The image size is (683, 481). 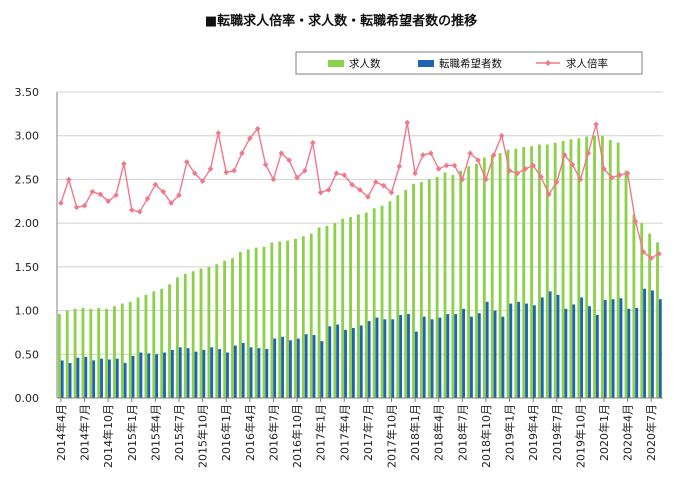 What do you see at coordinates (321, 432) in the screenshot?
I see `x-tick-label: 2017年1月` at bounding box center [321, 432].